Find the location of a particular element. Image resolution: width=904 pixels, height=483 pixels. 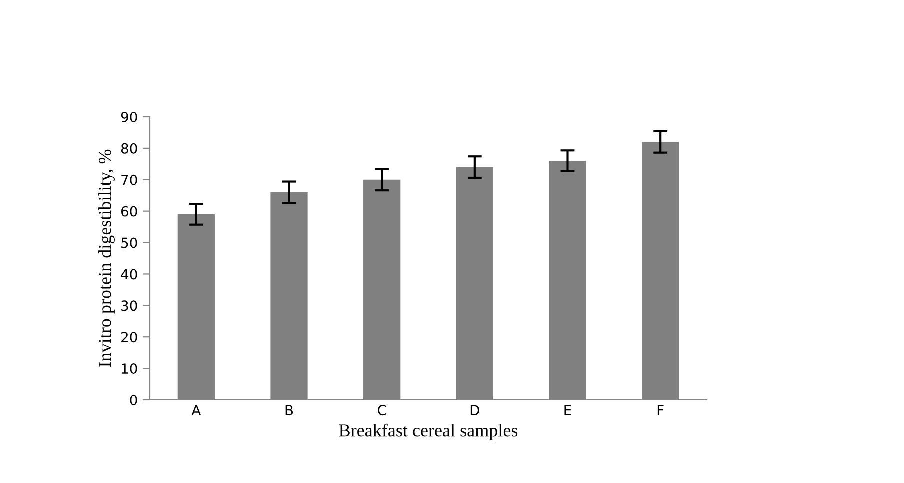

y-axis-title: Invitro protein digestibility, % is located at coordinates (106, 259).